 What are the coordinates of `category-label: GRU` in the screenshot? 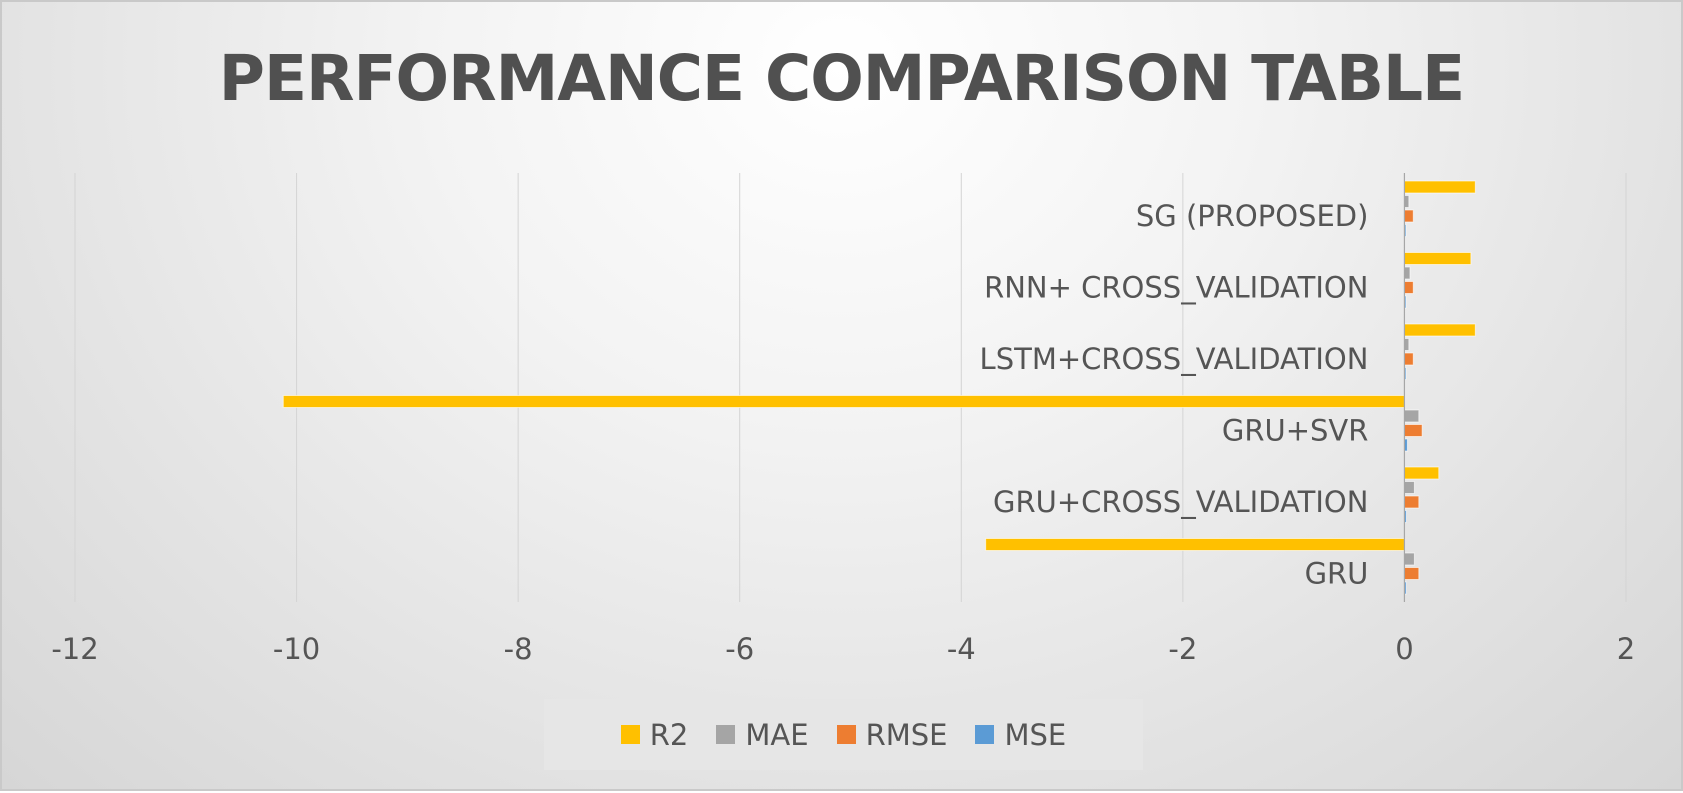 It's located at (1337, 574).